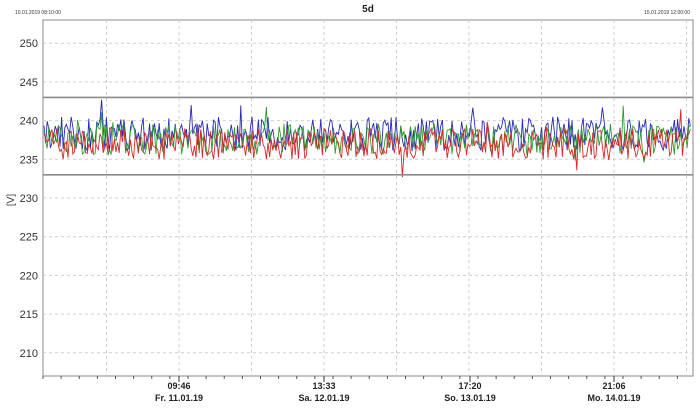  I want to click on y-tick-label: 235, so click(29, 160).